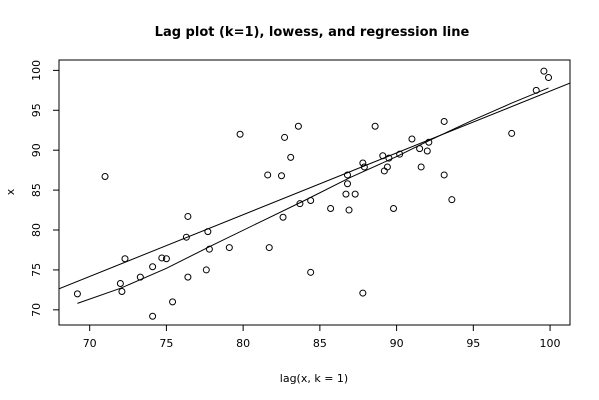 This screenshot has height=400, width=599. Describe the element at coordinates (36, 190) in the screenshot. I see `y-tick-label: 85` at that location.